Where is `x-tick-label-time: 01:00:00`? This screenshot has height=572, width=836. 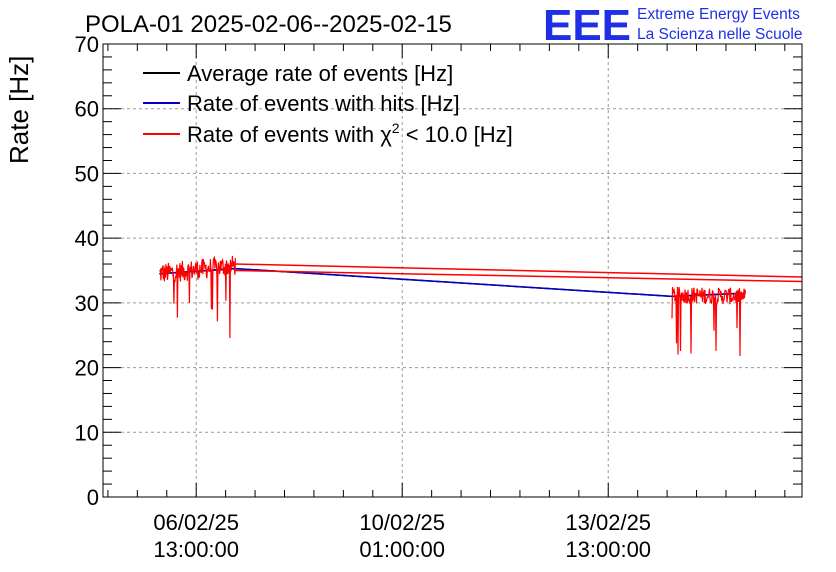 x-tick-label-time: 01:00:00 is located at coordinates (402, 549).